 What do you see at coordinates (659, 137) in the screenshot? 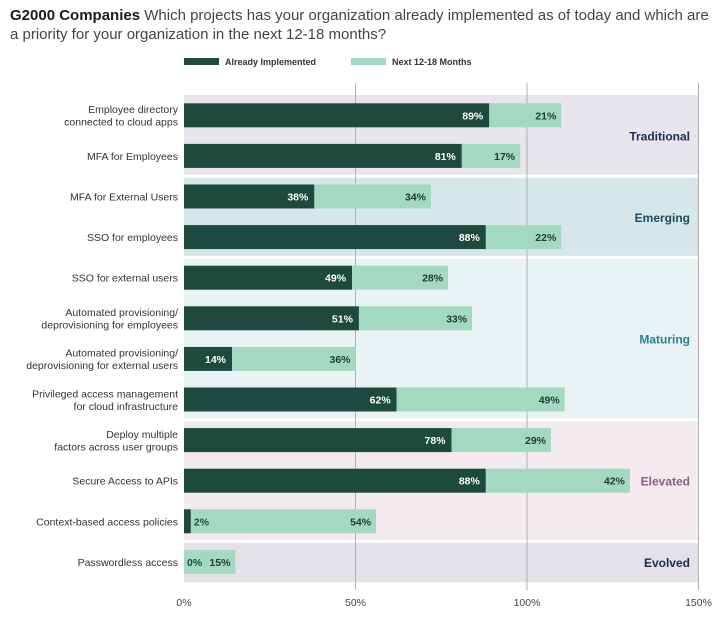
I see `group-label: Traditional` at bounding box center [659, 137].